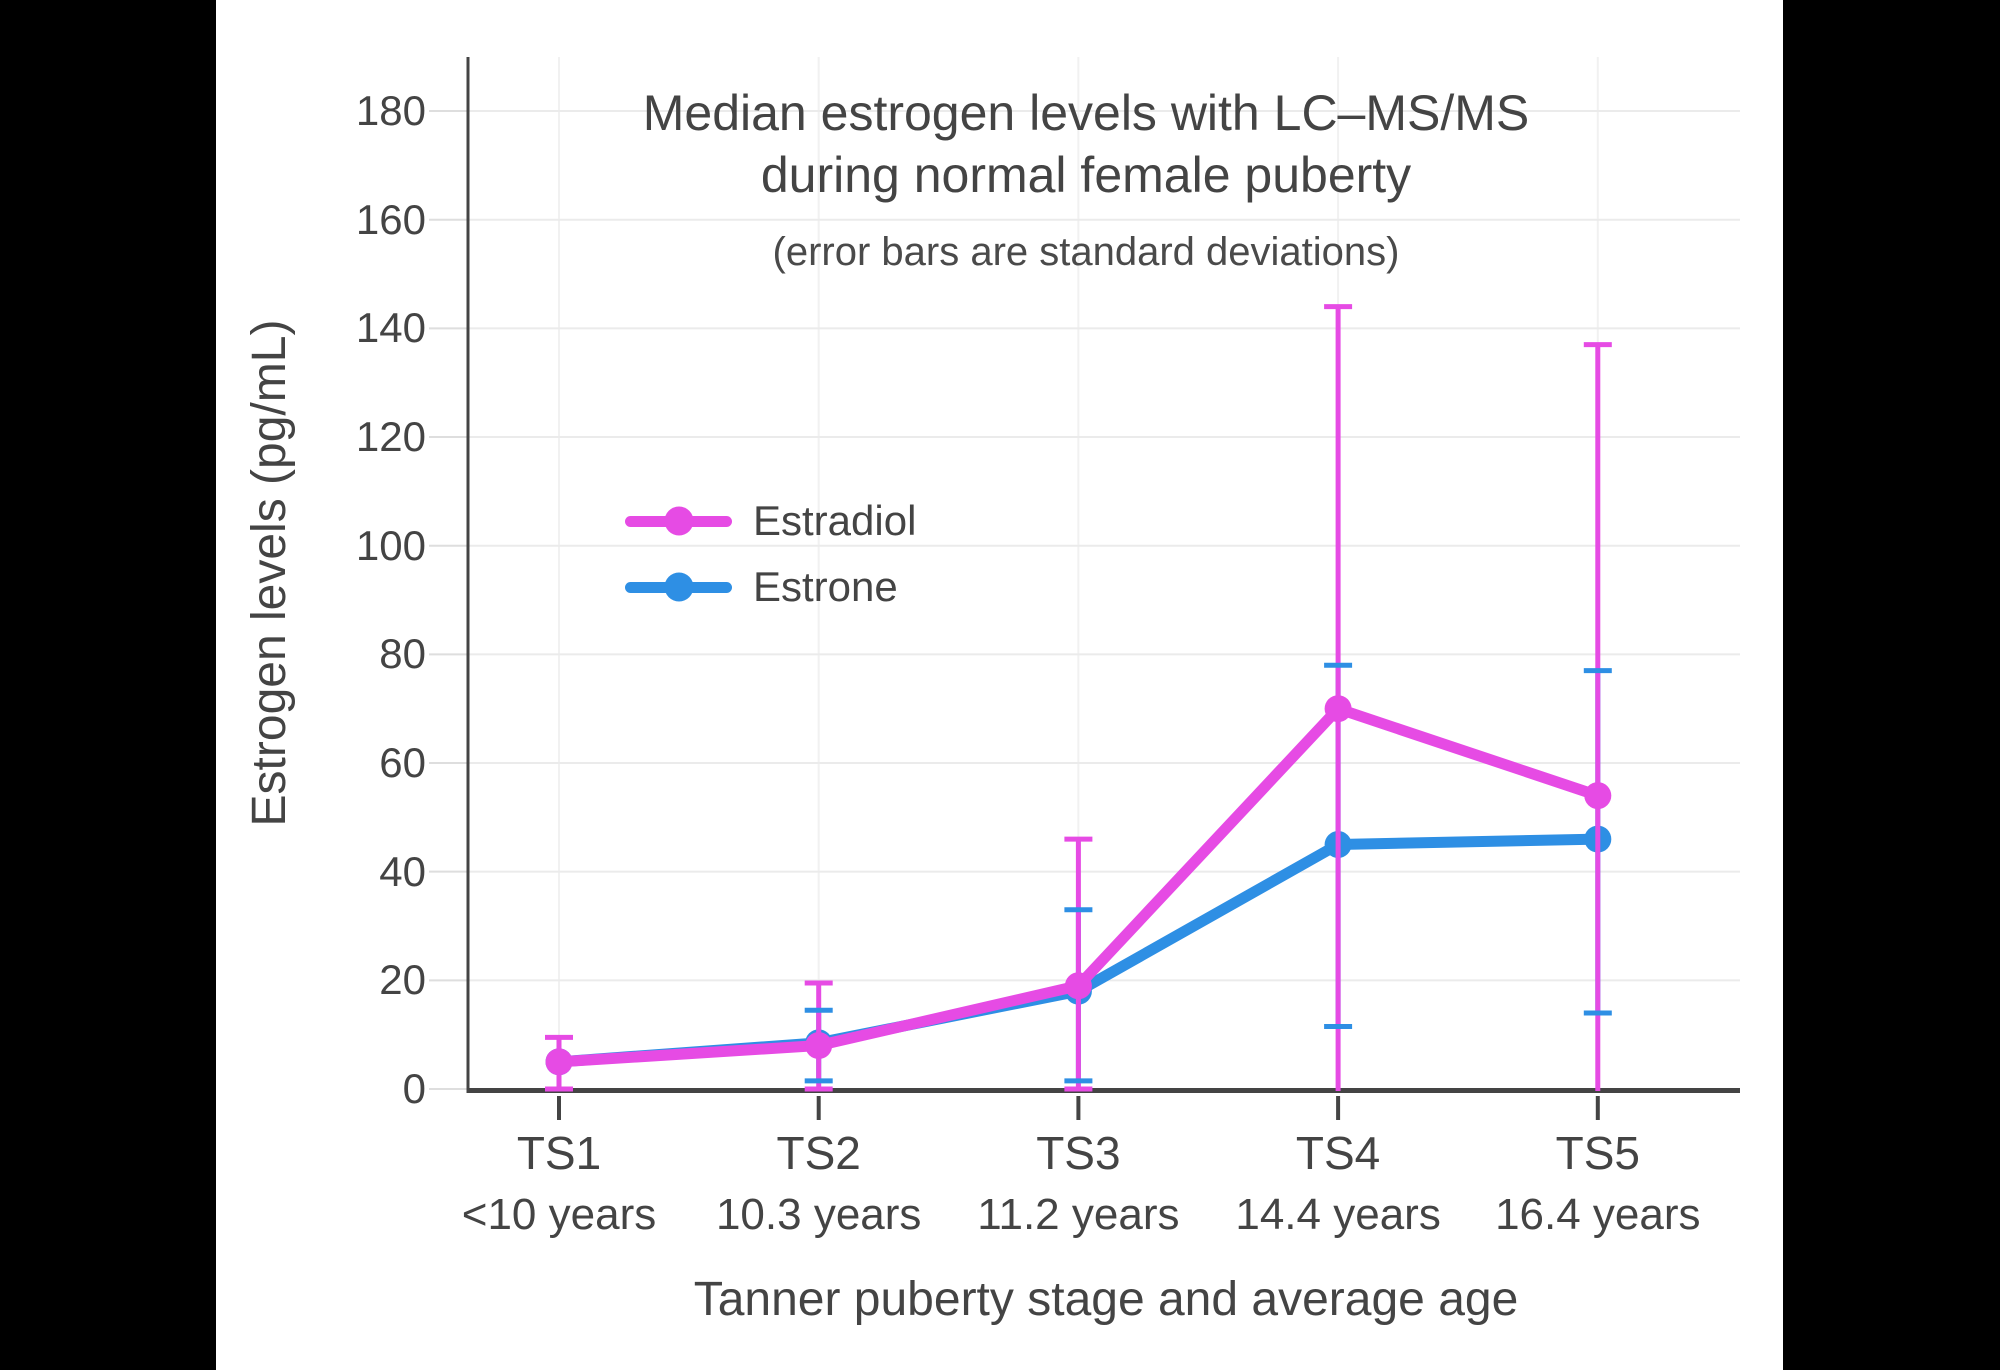 The width and height of the screenshot is (2000, 1370). What do you see at coordinates (1338, 1153) in the screenshot?
I see `x-tick-stage-label: TS4` at bounding box center [1338, 1153].